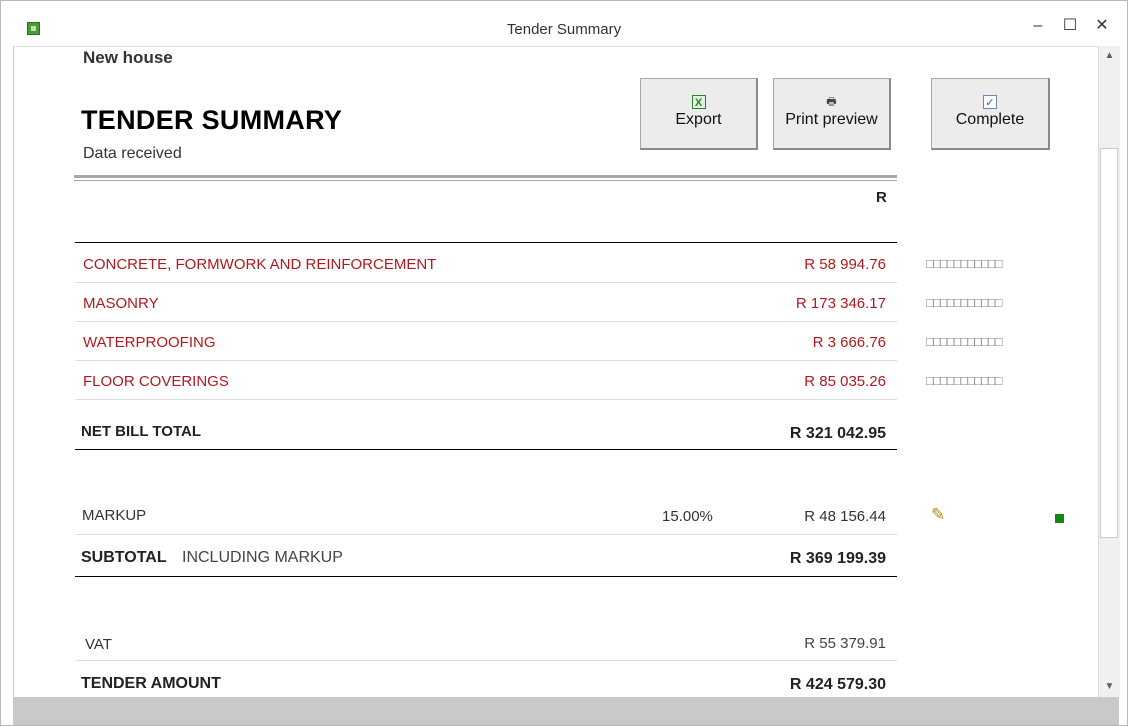  What do you see at coordinates (212, 120) in the screenshot?
I see `page-title: TENDER SUMMARY` at bounding box center [212, 120].